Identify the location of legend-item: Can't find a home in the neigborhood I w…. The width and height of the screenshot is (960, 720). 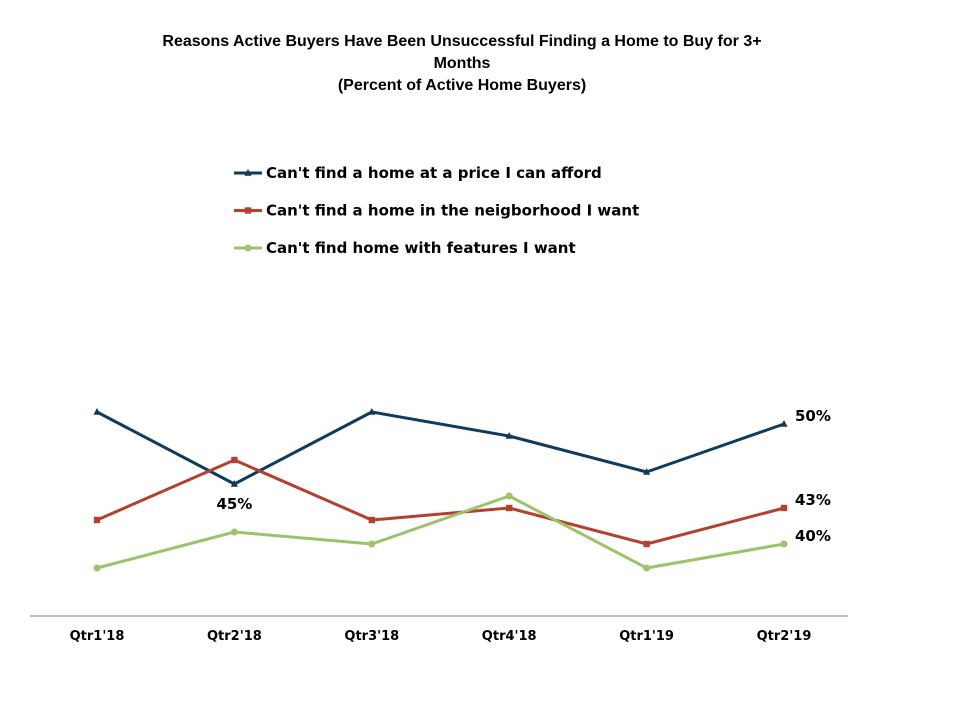
(436, 211).